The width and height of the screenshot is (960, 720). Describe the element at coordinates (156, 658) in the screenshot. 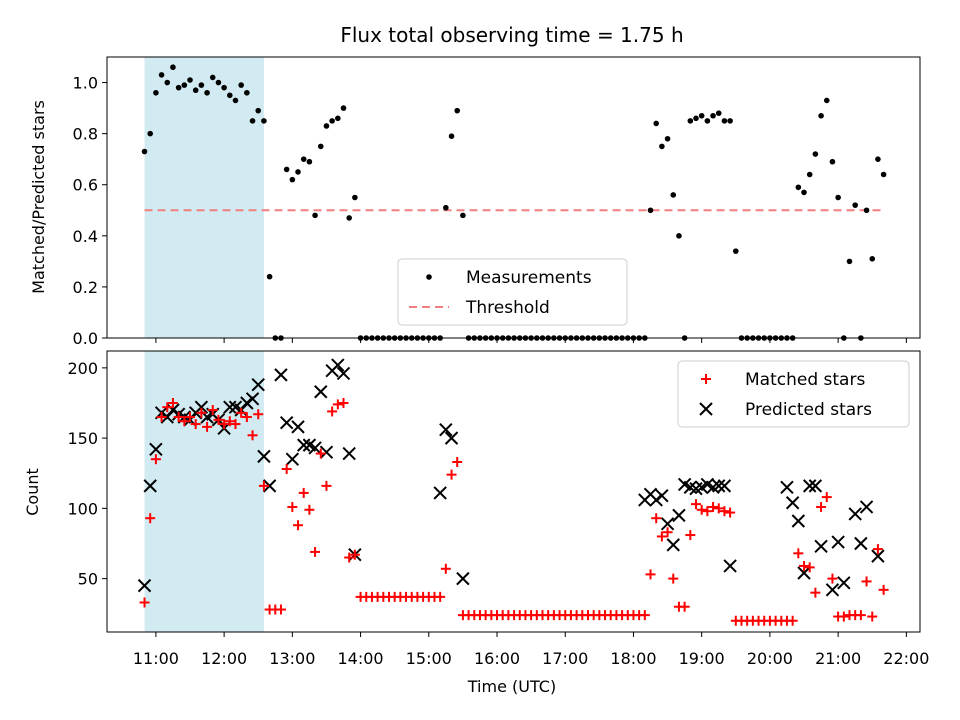

I see `x-tick-label: 11:00` at that location.